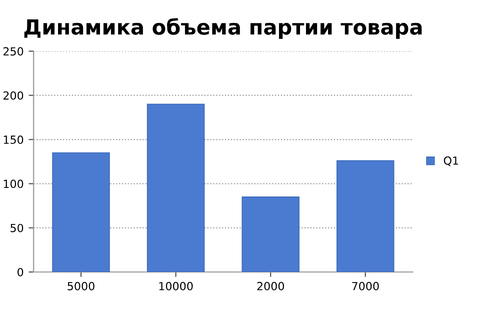 The height and width of the screenshot is (320, 480). Describe the element at coordinates (270, 286) in the screenshot. I see `x-tick-label: 2000` at that location.